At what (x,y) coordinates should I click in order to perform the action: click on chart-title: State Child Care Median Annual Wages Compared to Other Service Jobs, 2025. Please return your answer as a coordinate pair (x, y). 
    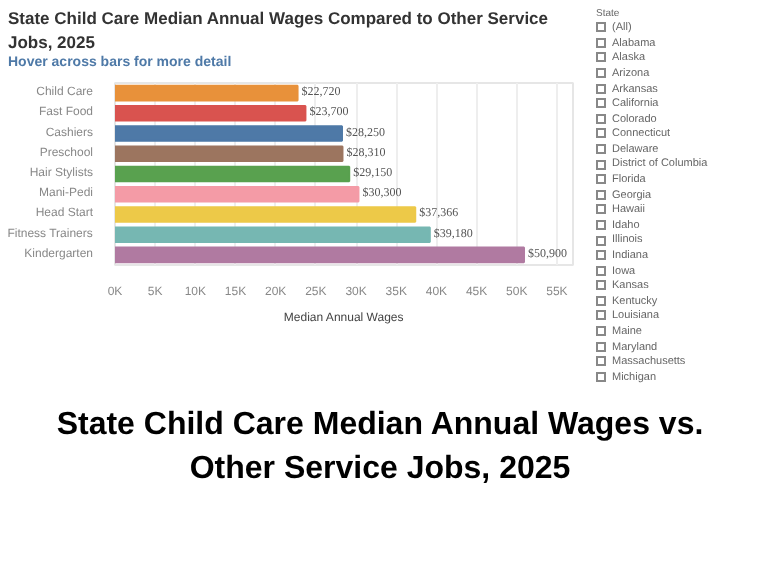
    Looking at the image, I should click on (279, 30).